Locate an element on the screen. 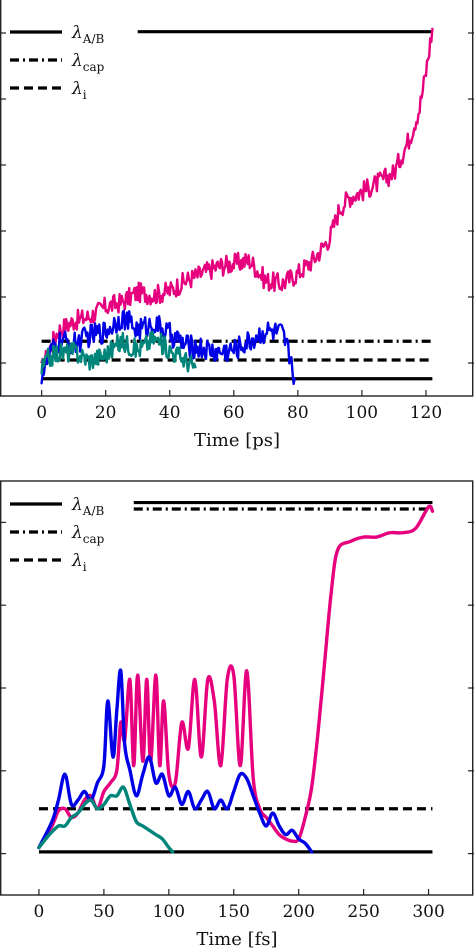  bottom-legend-label-0: λA/B is located at coordinates (87, 506).